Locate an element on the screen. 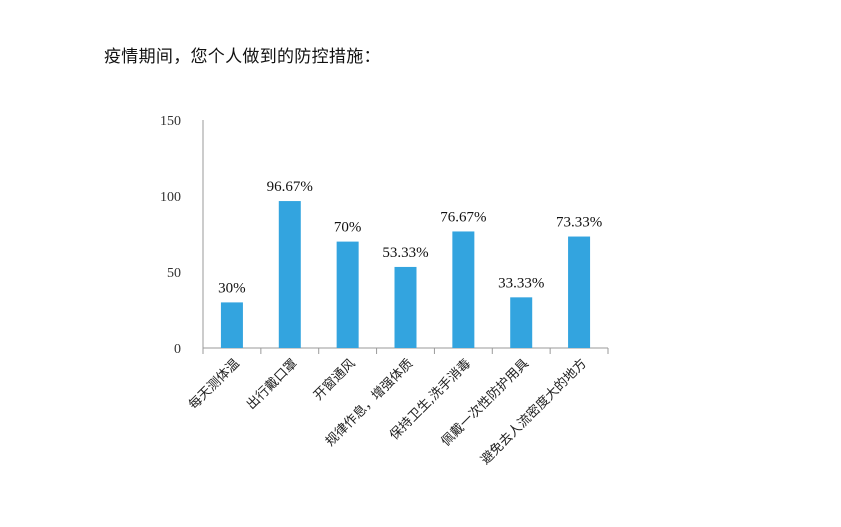  data-labels: 30% 96.67% 70% 53.33% 76.67% 33.33% 73.33% is located at coordinates (410, 237).